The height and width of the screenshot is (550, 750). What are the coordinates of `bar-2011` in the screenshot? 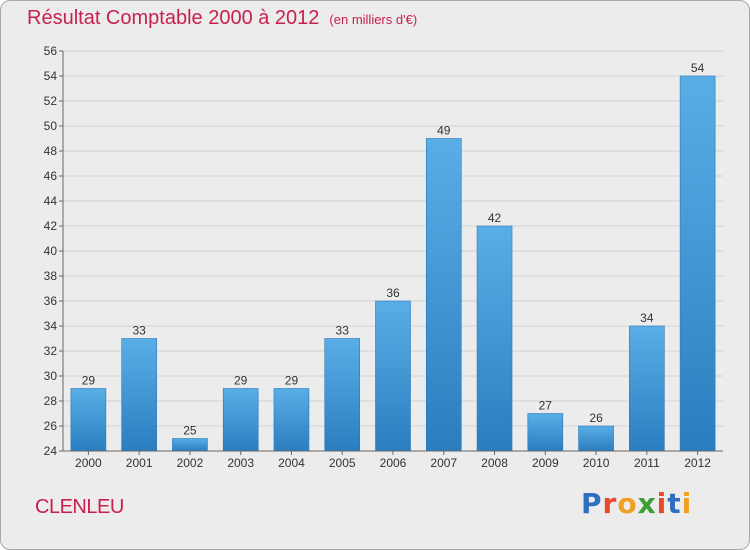 It's located at (647, 388).